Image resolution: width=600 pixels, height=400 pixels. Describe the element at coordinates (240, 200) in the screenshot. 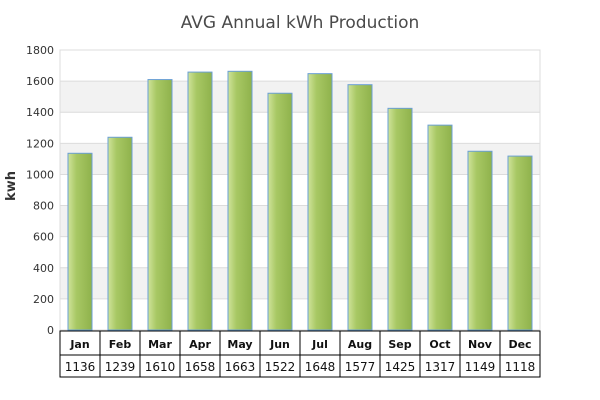

I see `bar-may` at that location.